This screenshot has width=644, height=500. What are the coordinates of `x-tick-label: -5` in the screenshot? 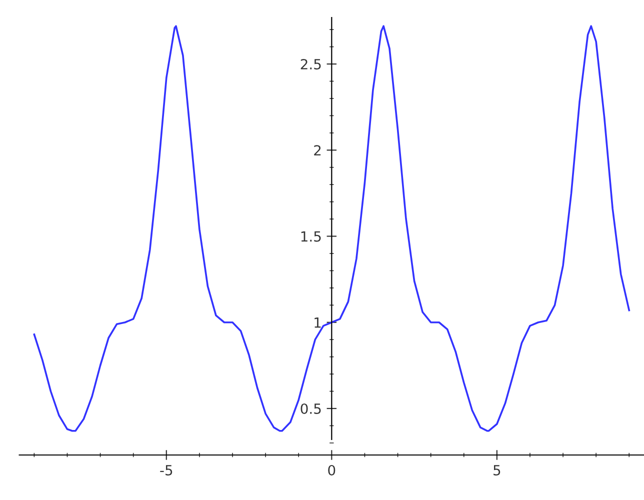 It's located at (166, 470).